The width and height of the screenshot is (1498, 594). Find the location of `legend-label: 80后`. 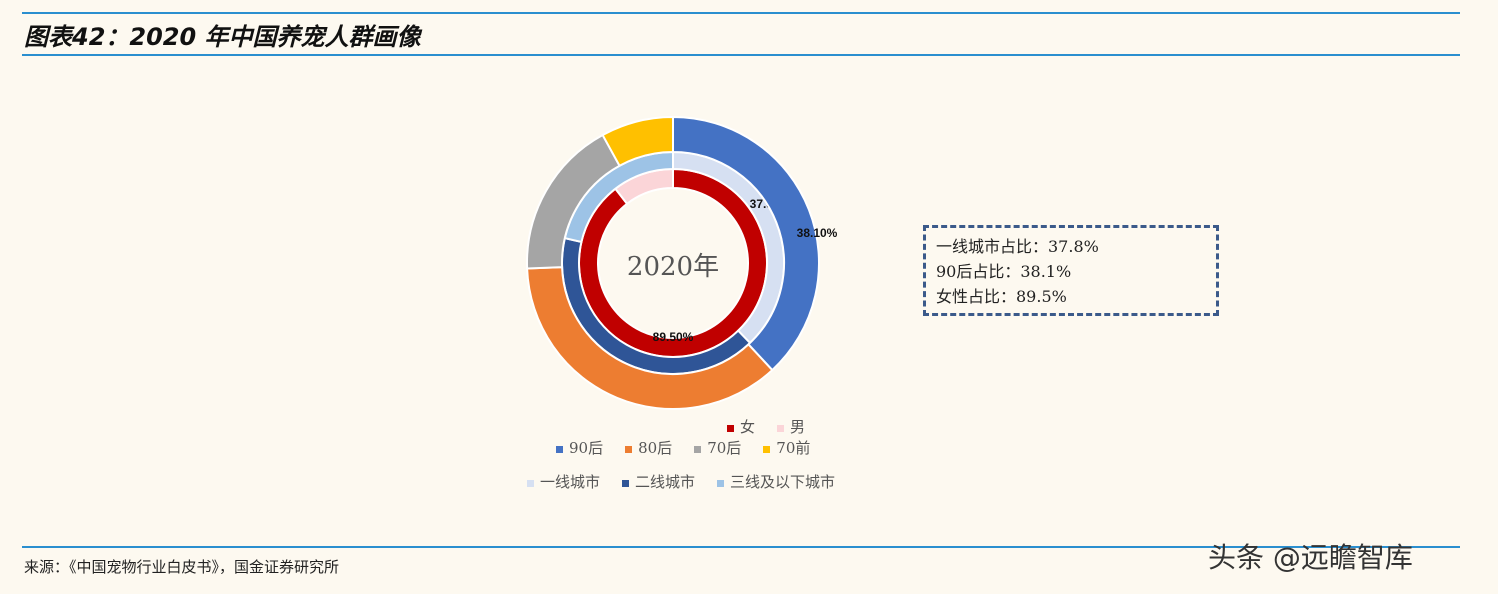

legend-label: 80后 is located at coordinates (655, 448).